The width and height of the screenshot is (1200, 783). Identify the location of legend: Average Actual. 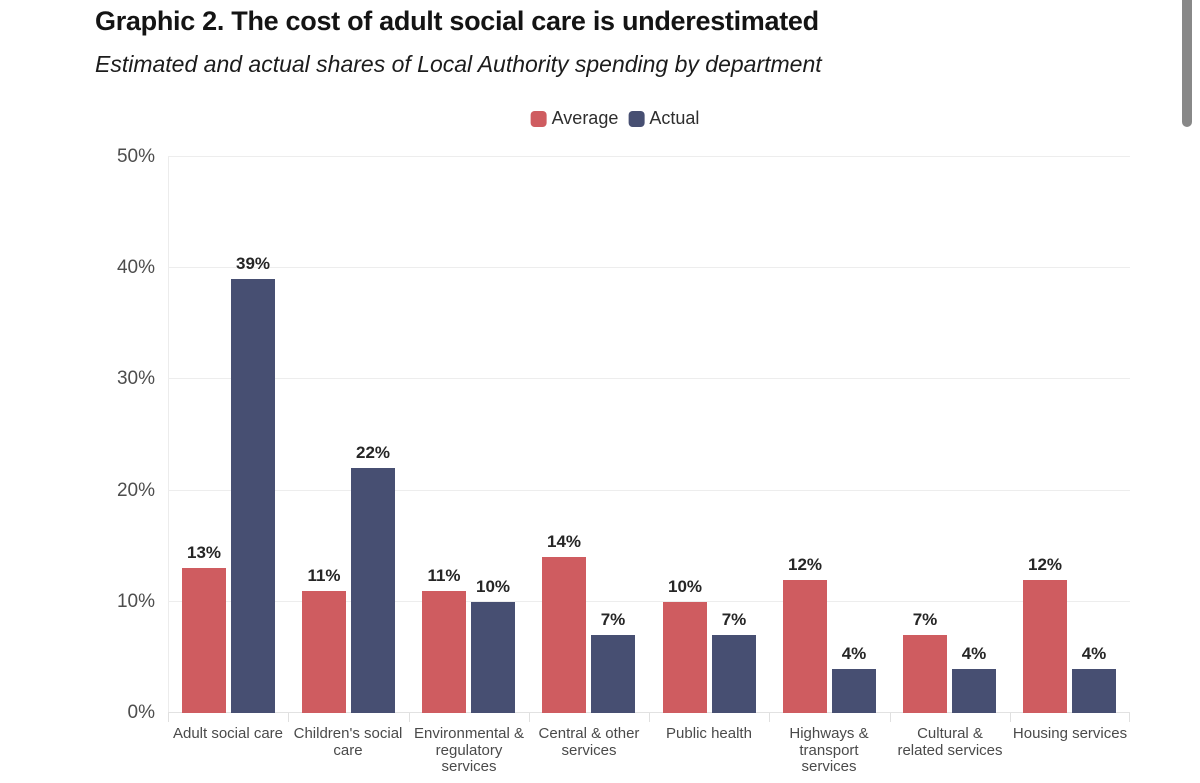
(614, 118).